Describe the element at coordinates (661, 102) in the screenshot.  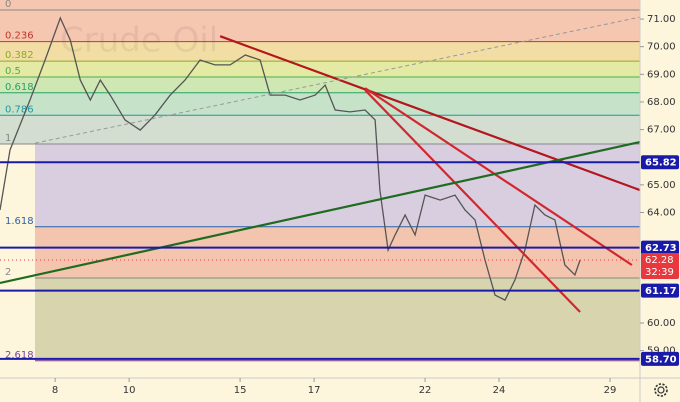
I see `y-tick-label: 68.00` at that location.